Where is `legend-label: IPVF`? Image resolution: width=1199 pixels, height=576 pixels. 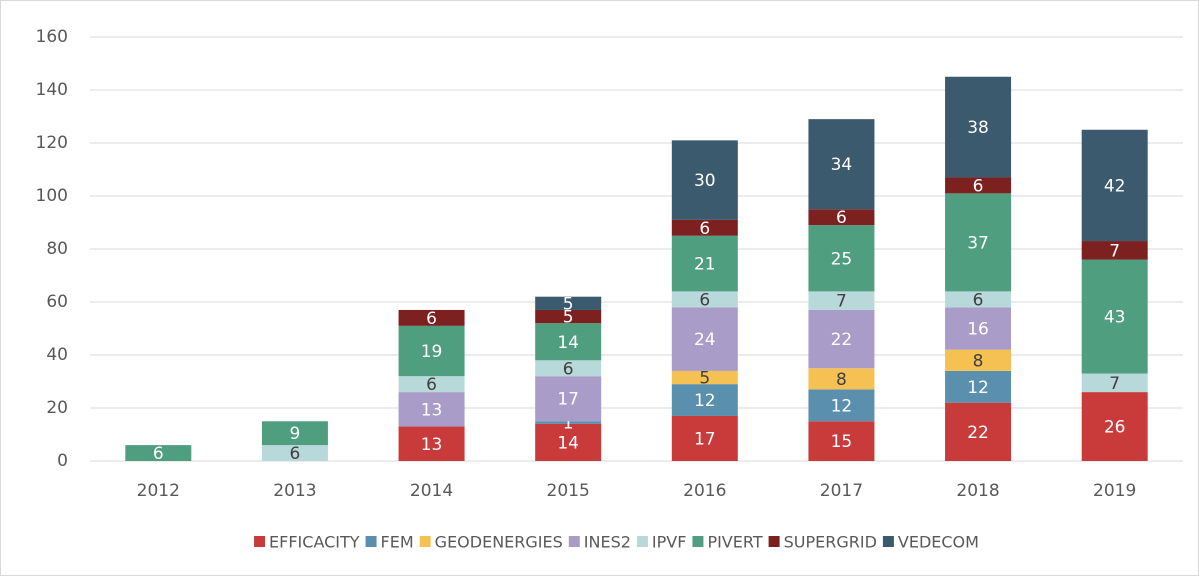
legend-label: IPVF is located at coordinates (669, 542).